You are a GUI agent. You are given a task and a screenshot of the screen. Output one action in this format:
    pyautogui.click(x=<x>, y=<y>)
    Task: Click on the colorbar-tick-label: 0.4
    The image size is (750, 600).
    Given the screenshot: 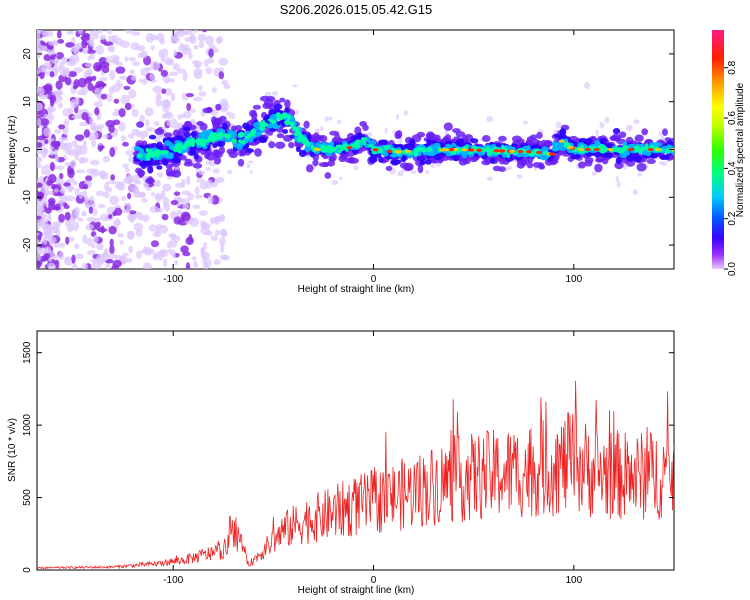 What is the action you would take?
    pyautogui.click(x=732, y=168)
    